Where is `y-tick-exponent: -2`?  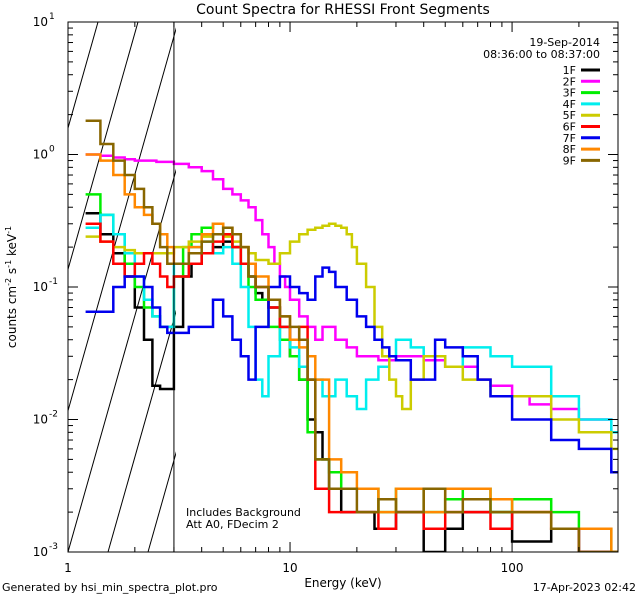
y-tick-exponent: -2 is located at coordinates (53, 415).